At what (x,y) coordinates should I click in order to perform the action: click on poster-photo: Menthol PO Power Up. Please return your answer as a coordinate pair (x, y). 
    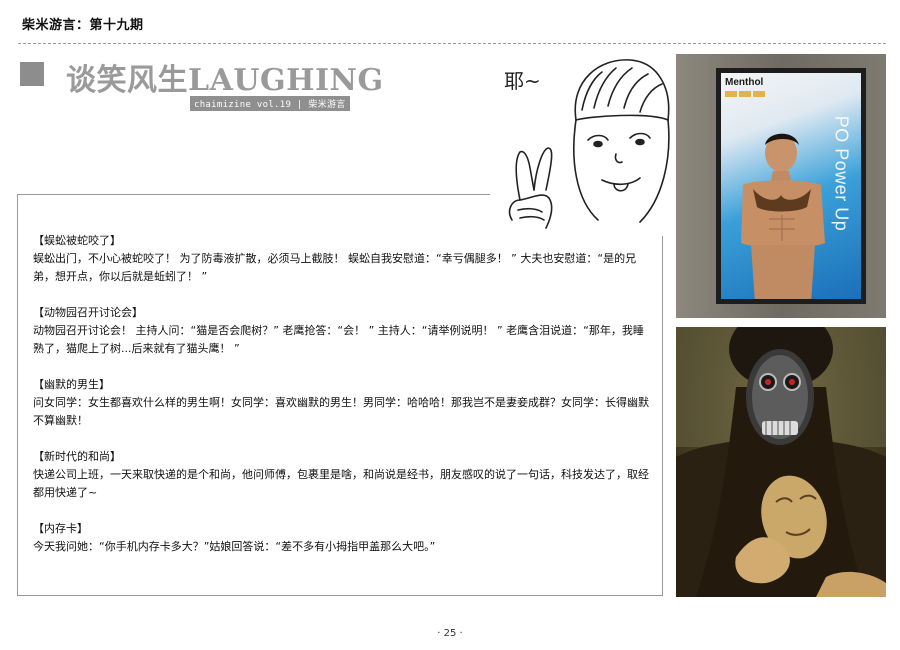
    Looking at the image, I should click on (781, 186).